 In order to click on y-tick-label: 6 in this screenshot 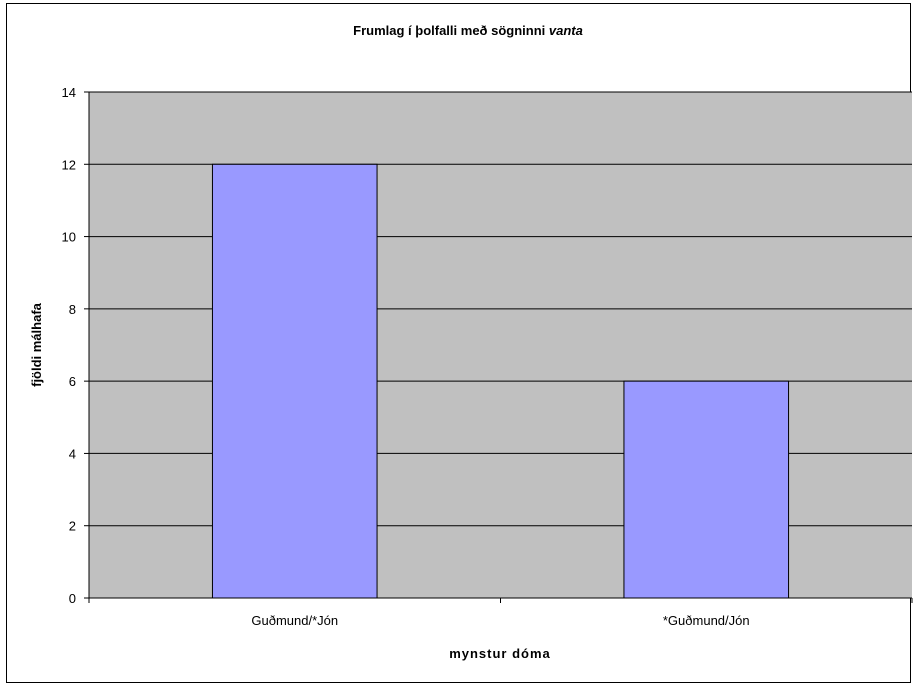, I will do `click(72, 381)`.